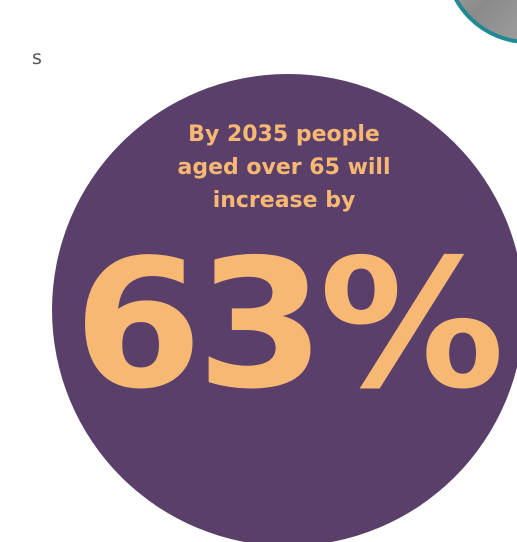 This screenshot has height=542, width=517. I want to click on headline-line: By 2035 people, so click(284, 134).